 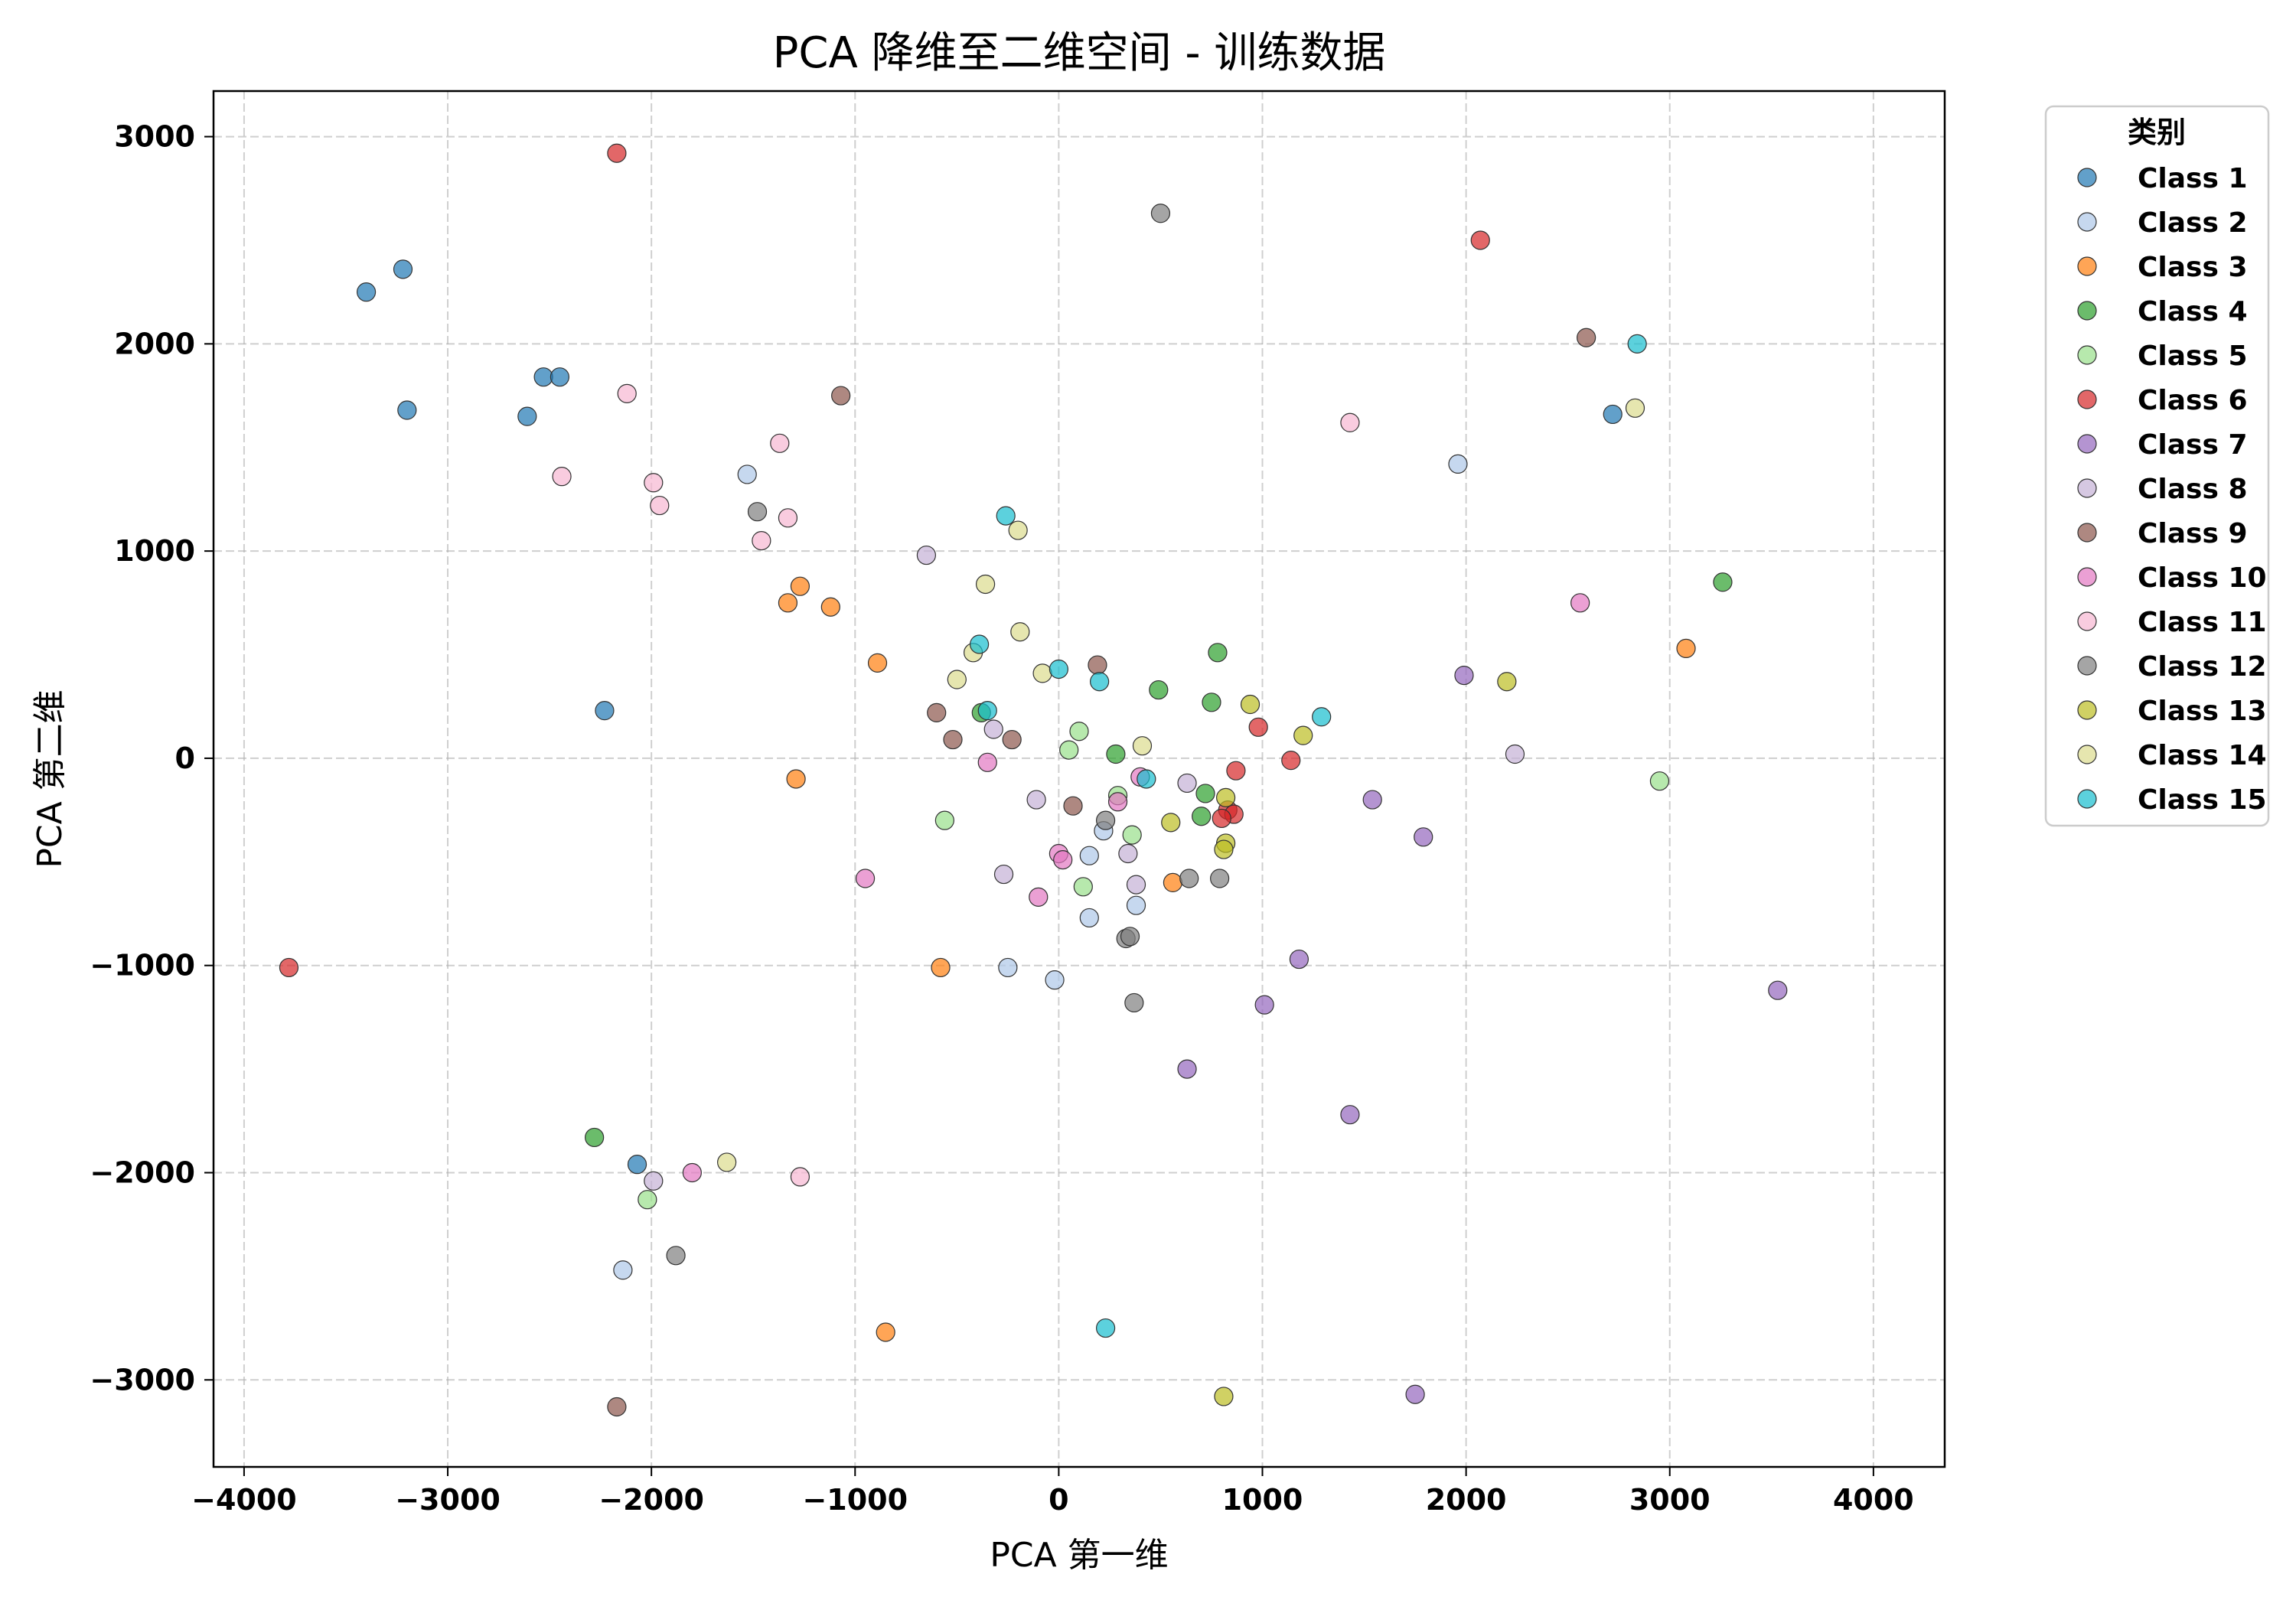 What do you see at coordinates (2193, 401) in the screenshot?
I see `legend-label: Class 6` at bounding box center [2193, 401].